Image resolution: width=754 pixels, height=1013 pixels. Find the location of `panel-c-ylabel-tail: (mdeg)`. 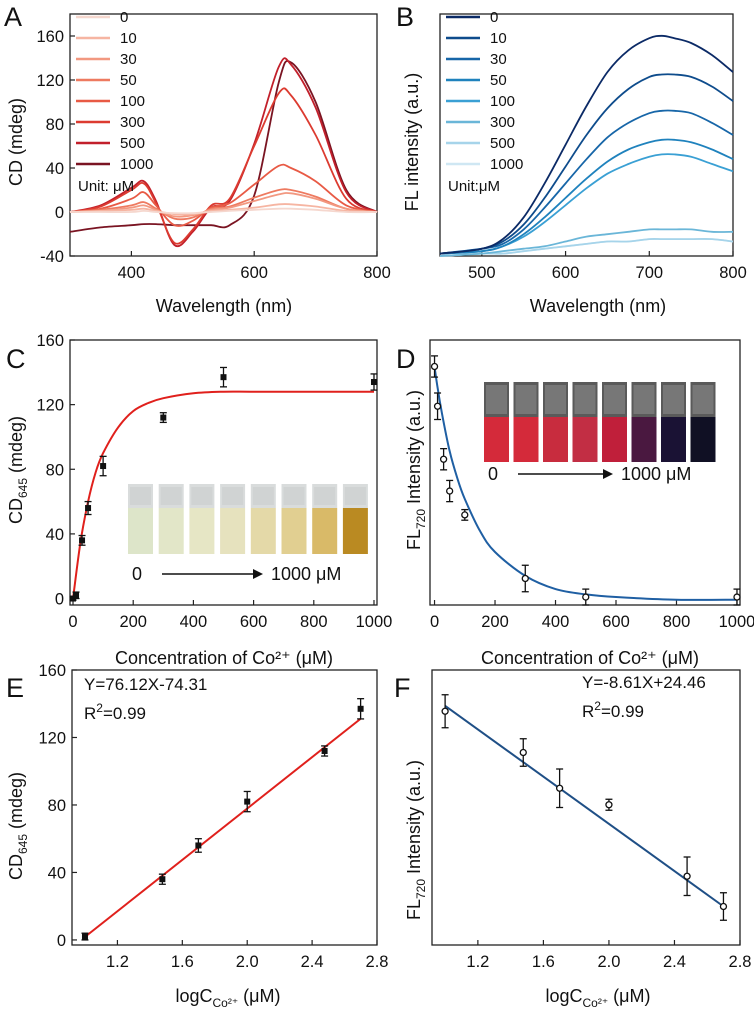

panel-c-ylabel-tail: (mdeg) is located at coordinates (16, 447).